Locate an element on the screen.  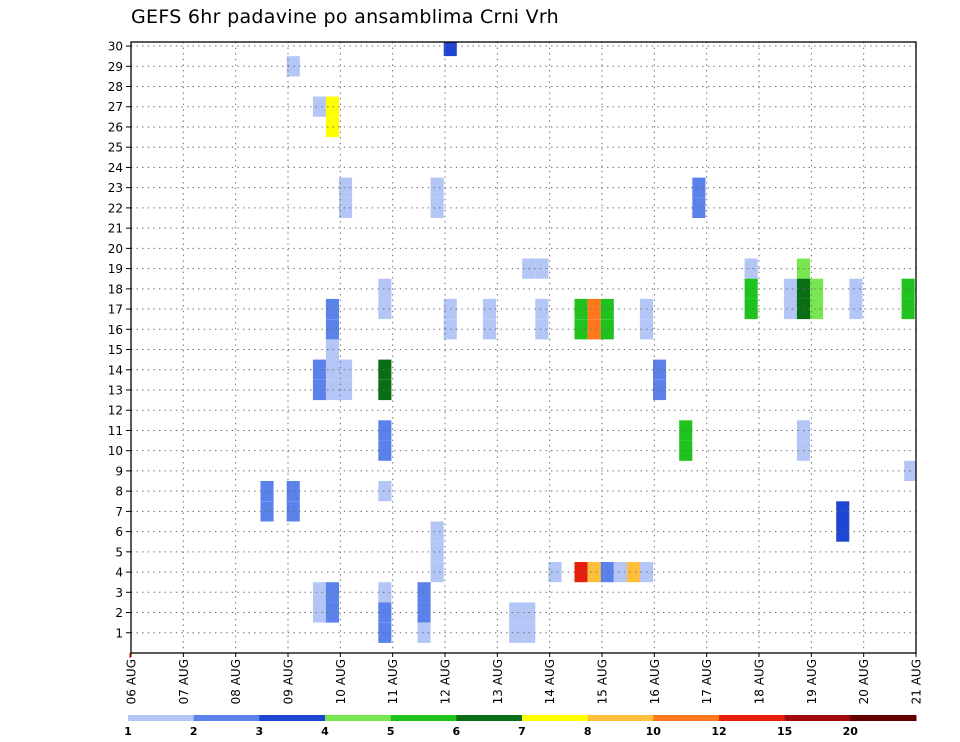
x-tick-label: 09 AUG is located at coordinates (289, 681).